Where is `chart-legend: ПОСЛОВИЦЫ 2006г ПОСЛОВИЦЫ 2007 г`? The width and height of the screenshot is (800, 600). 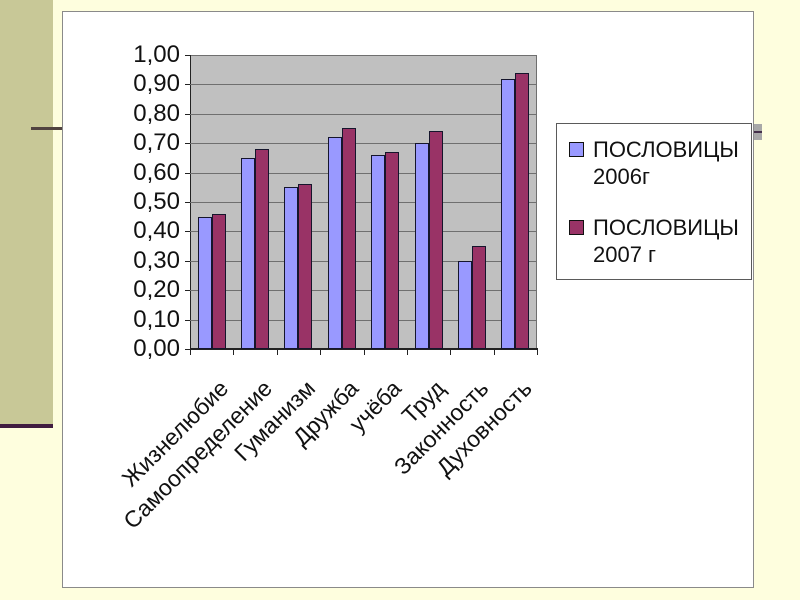 chart-legend: ПОСЛОВИЦЫ 2006г ПОСЛОВИЦЫ 2007 г is located at coordinates (654, 201).